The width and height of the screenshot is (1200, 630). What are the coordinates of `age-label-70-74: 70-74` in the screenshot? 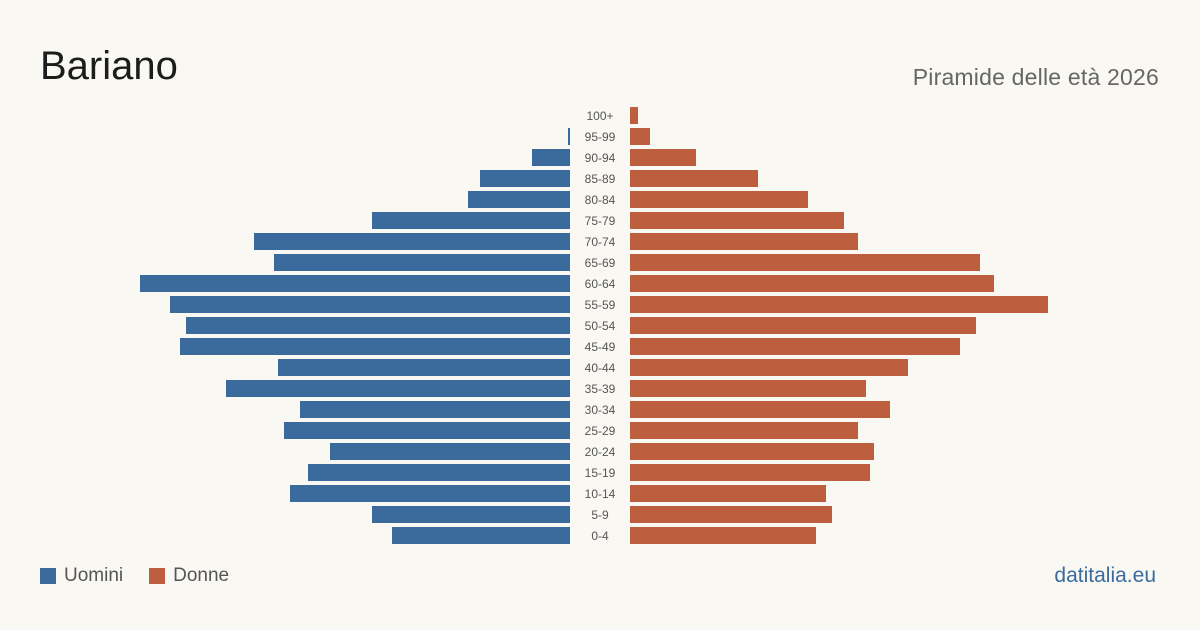 It's located at (600, 242).